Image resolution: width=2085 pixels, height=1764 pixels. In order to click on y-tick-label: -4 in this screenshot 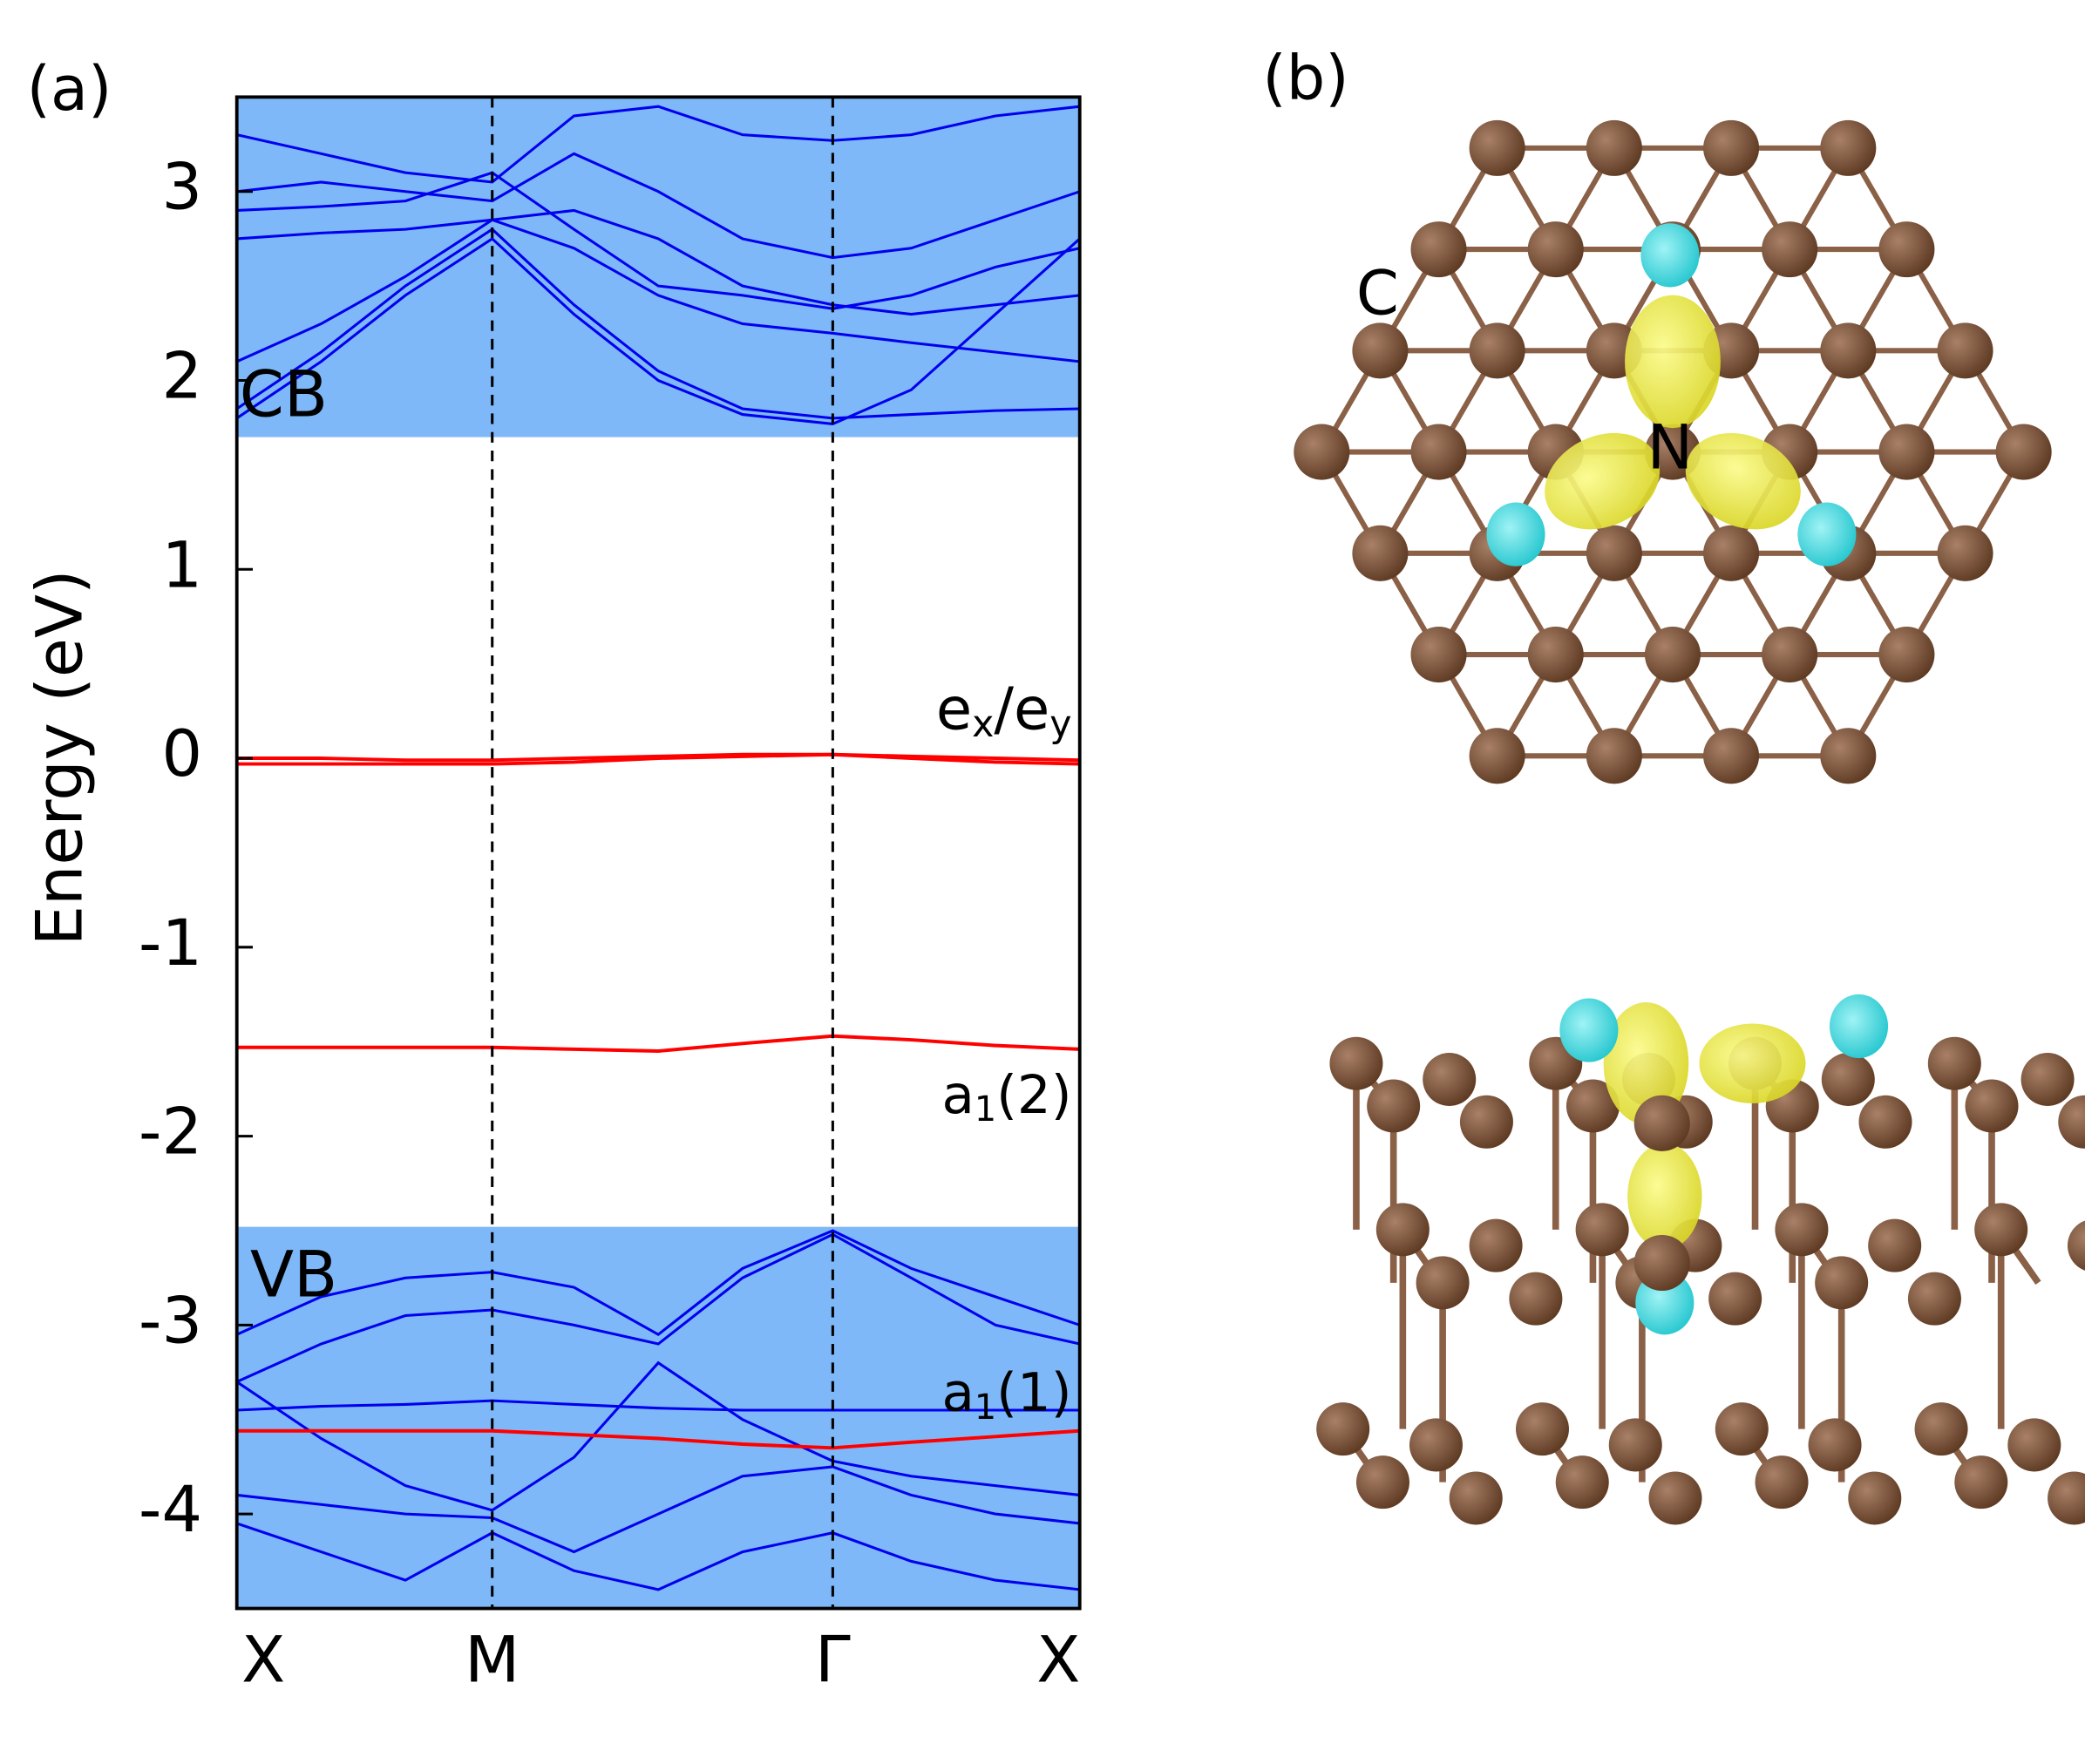, I will do `click(170, 1510)`.